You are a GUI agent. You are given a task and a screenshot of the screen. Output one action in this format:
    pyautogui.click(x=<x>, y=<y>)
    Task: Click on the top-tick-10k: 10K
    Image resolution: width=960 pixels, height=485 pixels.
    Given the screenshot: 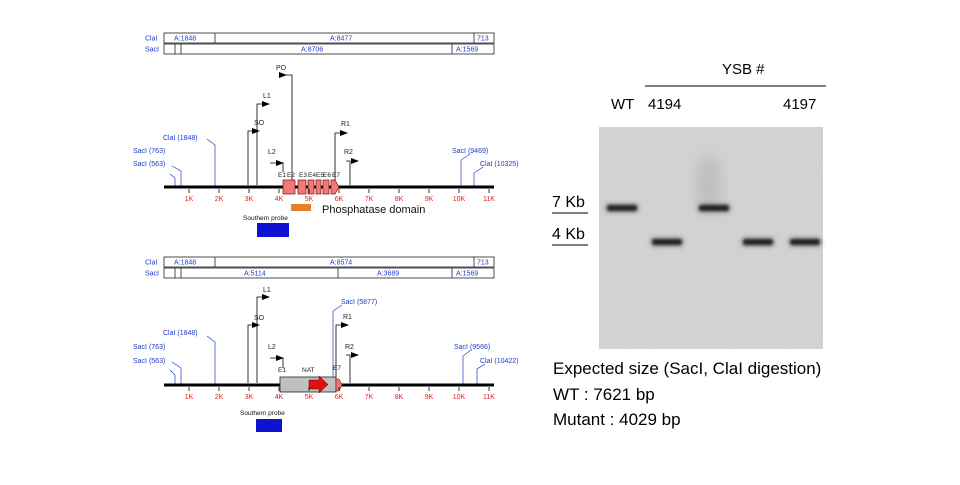 What is the action you would take?
    pyautogui.click(x=459, y=199)
    